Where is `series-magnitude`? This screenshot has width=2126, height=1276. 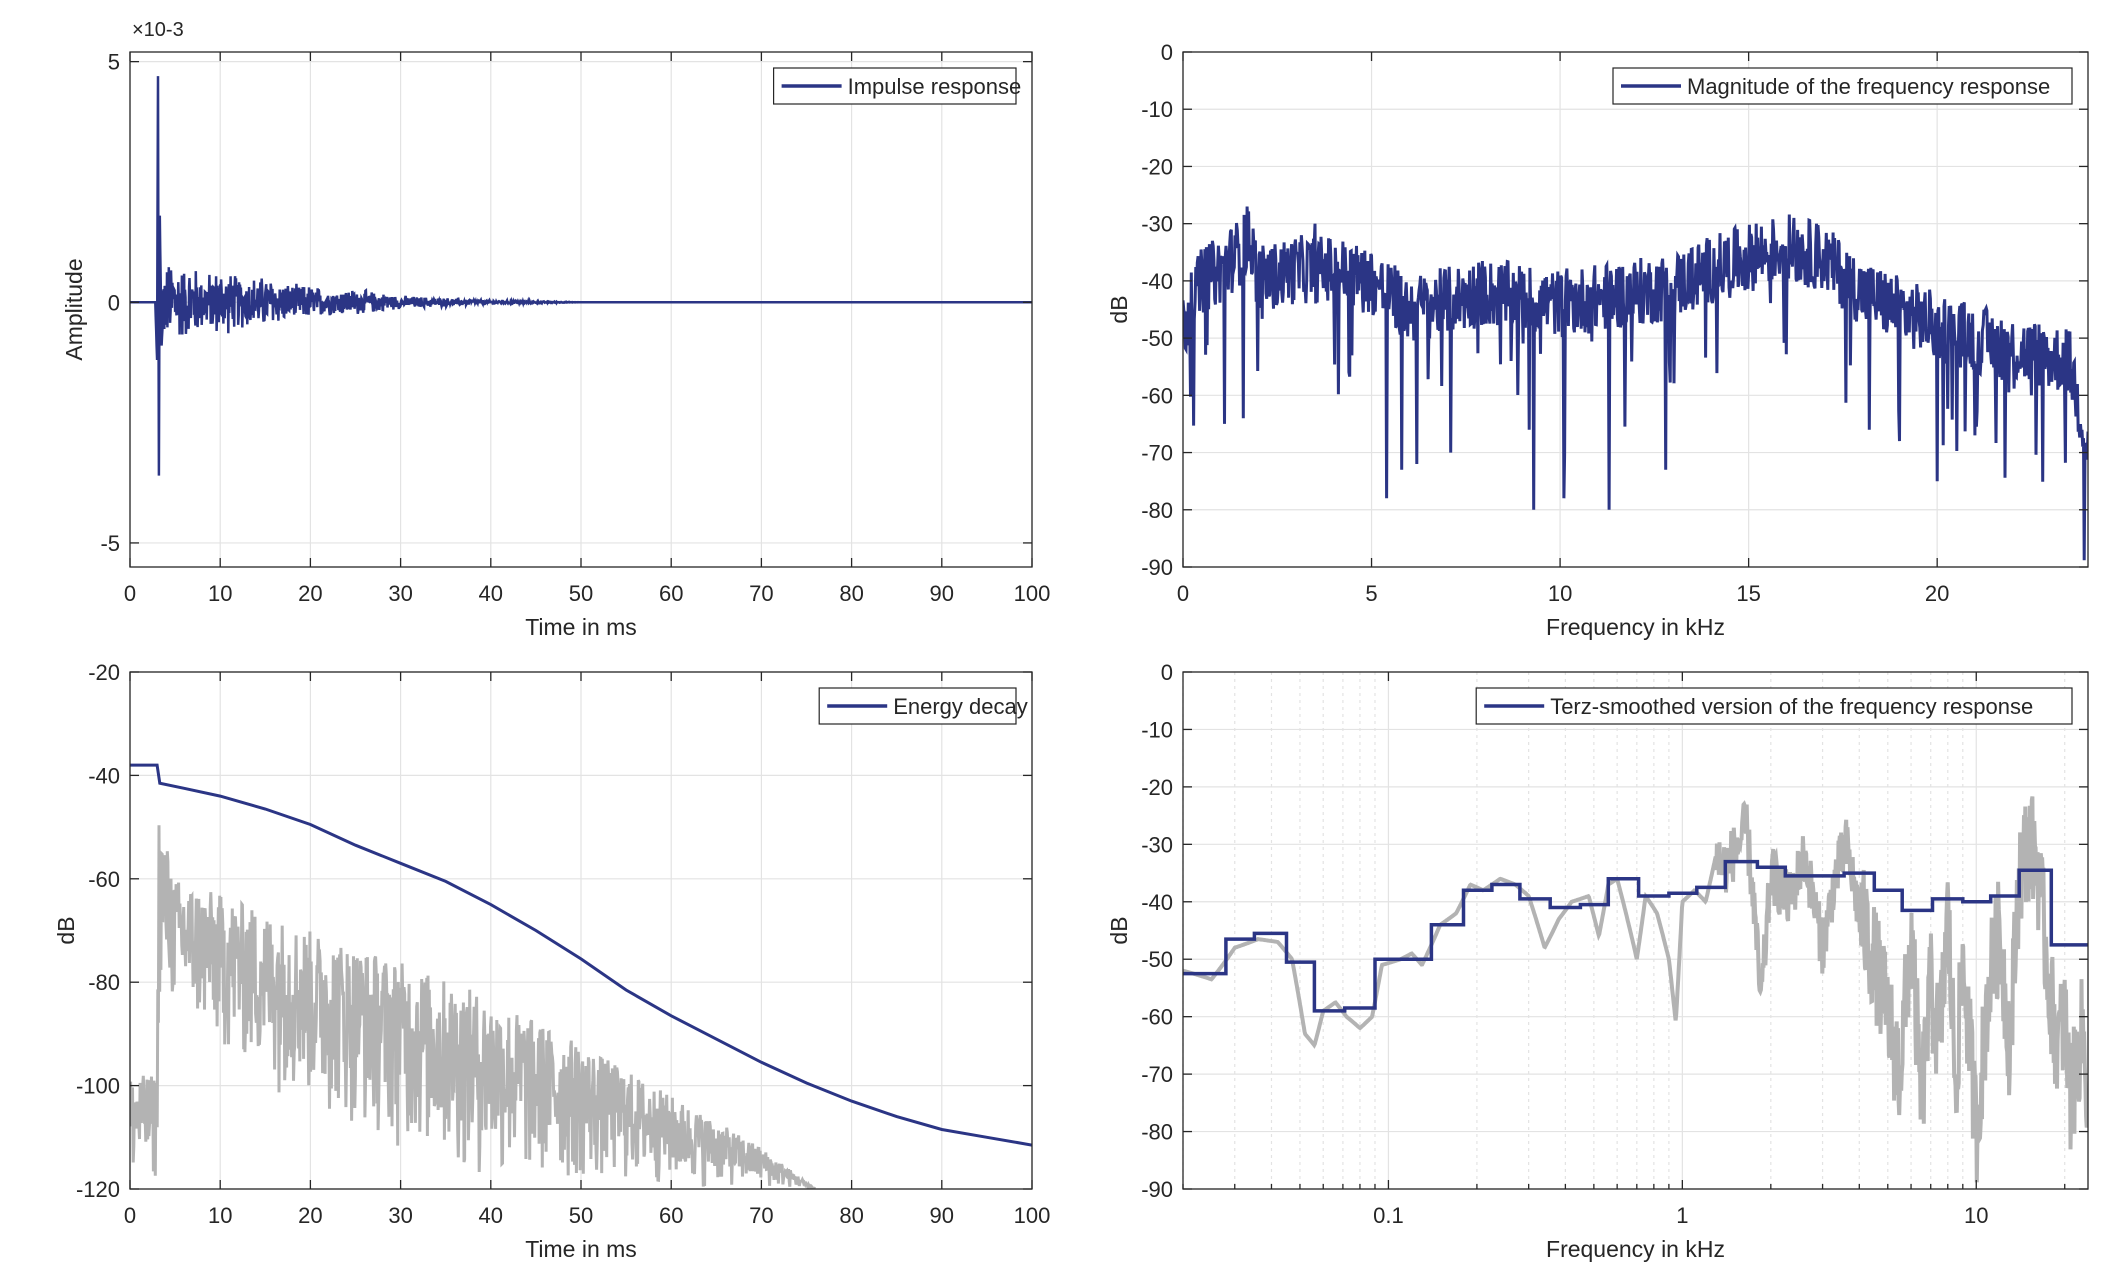
series-magnitude is located at coordinates (1635, 383).